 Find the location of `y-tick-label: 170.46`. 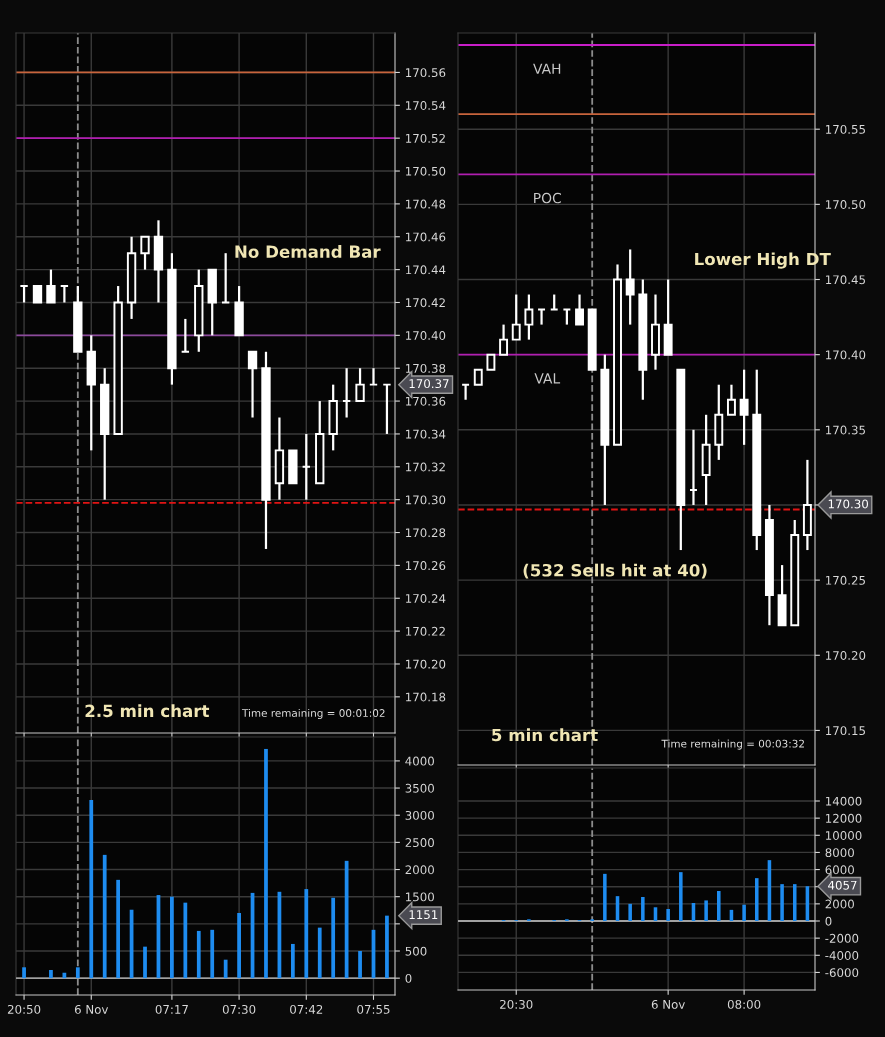

y-tick-label: 170.46 is located at coordinates (426, 237).